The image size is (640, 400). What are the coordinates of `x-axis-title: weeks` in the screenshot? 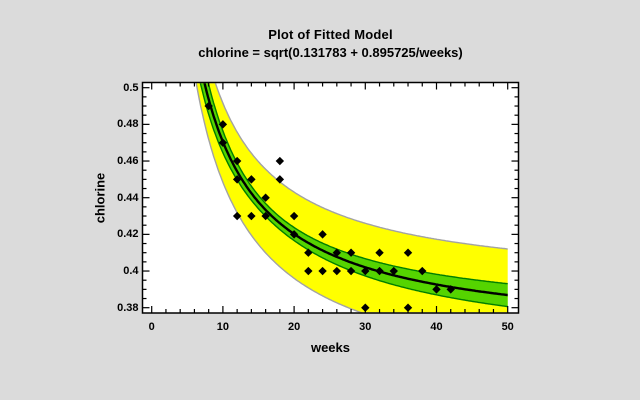 It's located at (330, 347).